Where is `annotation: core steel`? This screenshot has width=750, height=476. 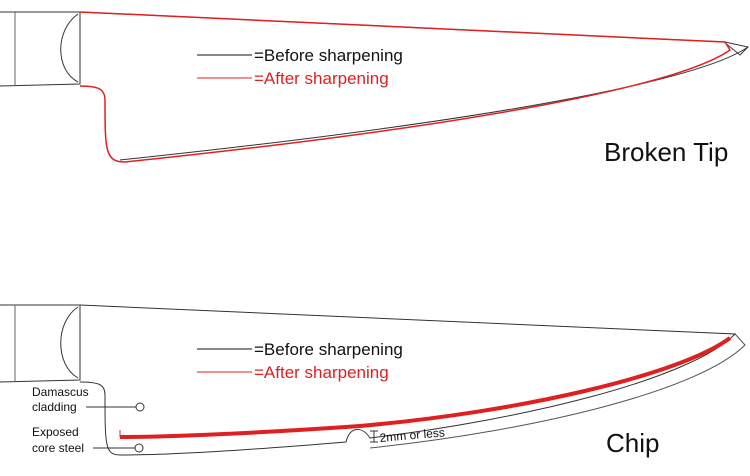
annotation: core steel is located at coordinates (58, 448).